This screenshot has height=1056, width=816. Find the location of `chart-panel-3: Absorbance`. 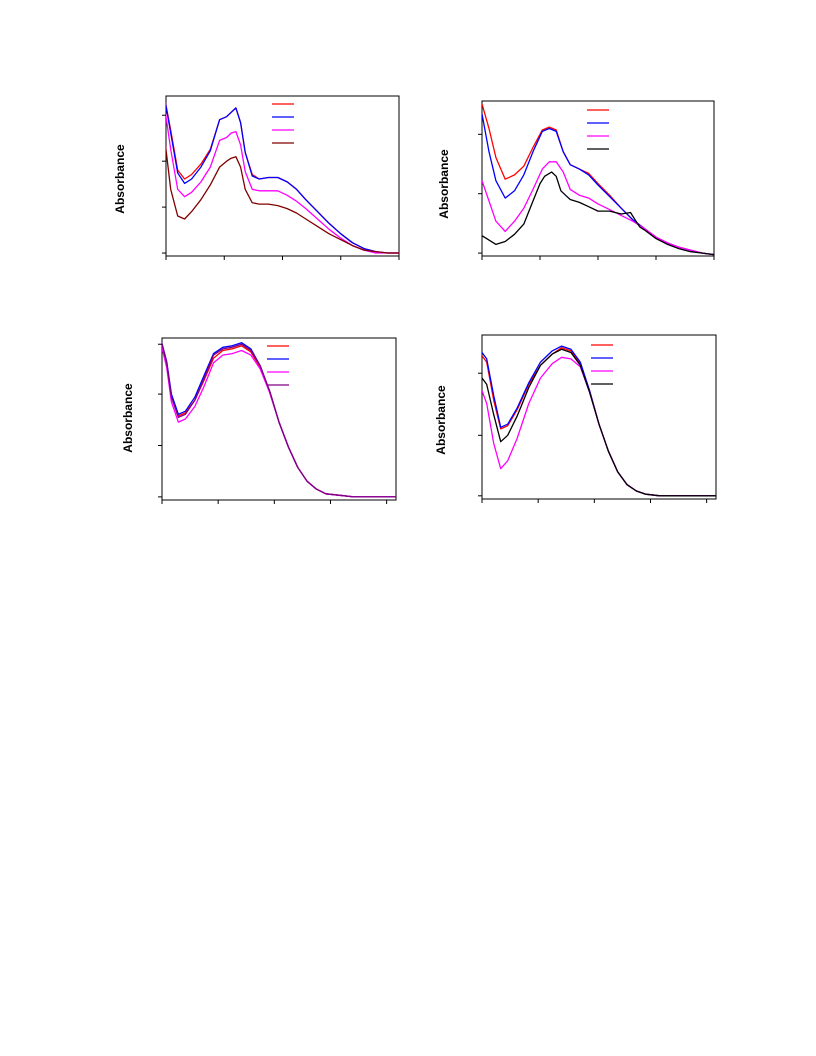

chart-panel-3: Absorbance is located at coordinates (260, 425).